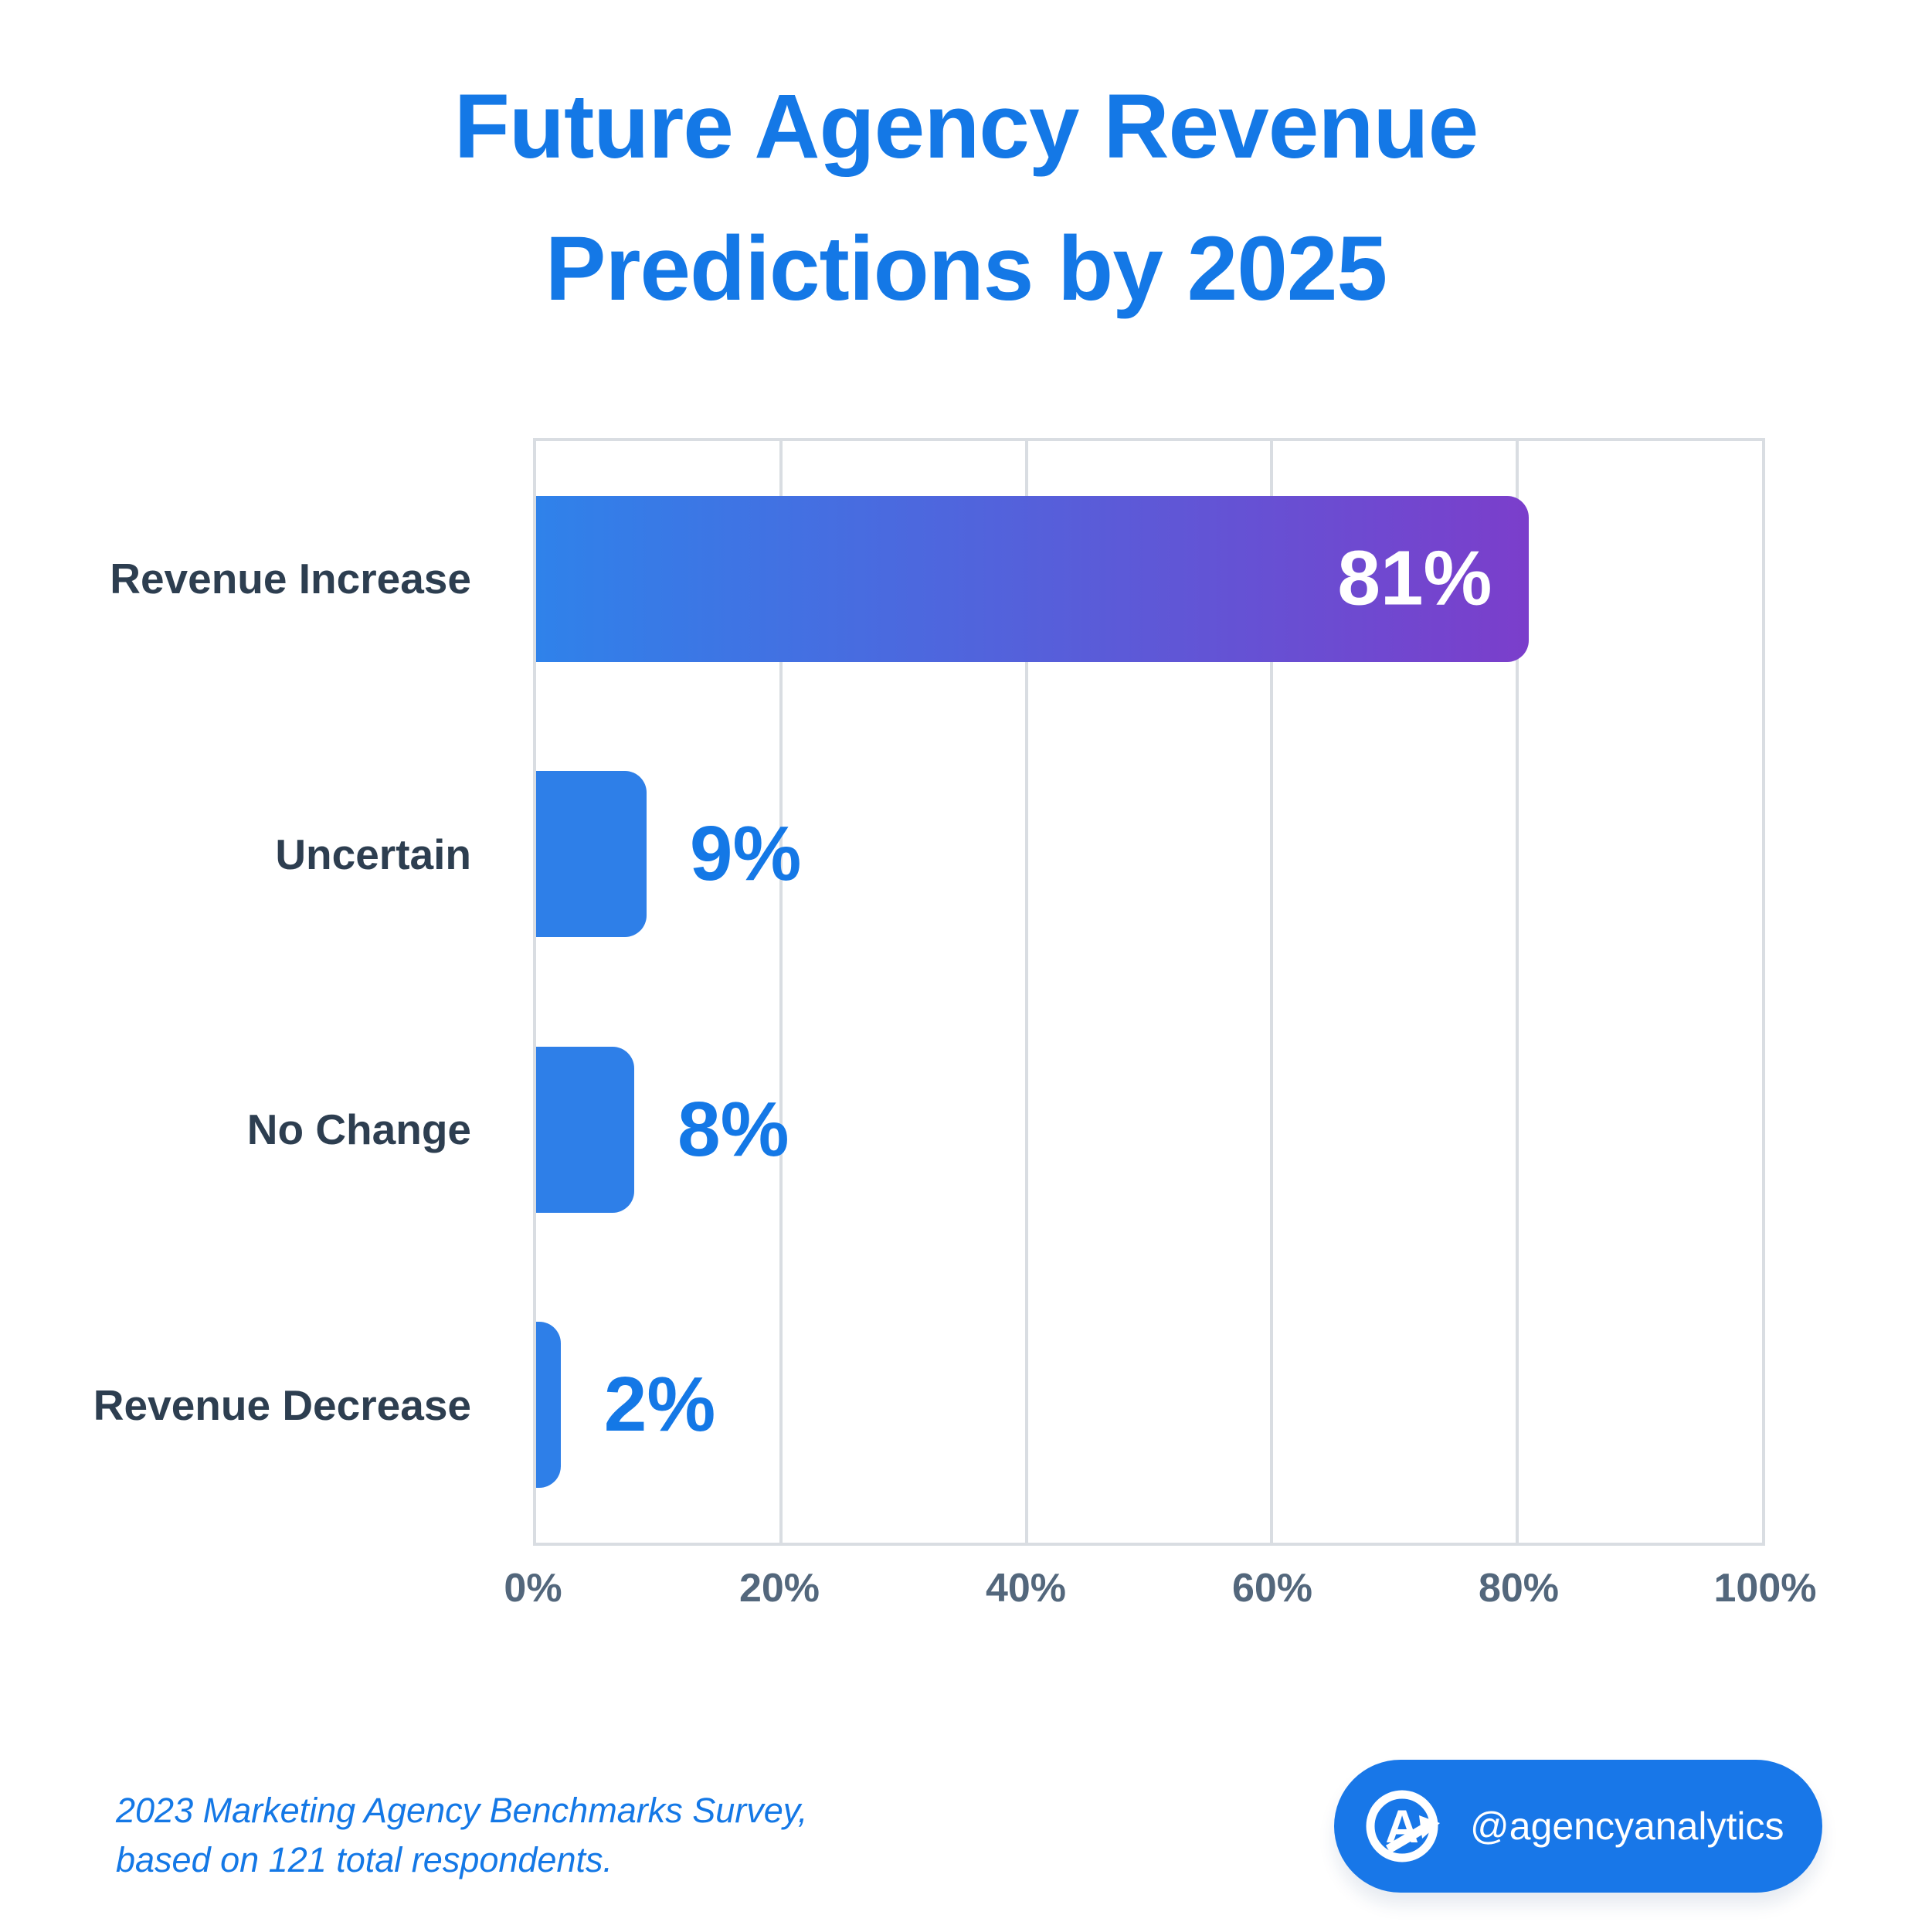  I want to click on agencyanalytics-badge: A @agencyanalytics, so click(1578, 1827).